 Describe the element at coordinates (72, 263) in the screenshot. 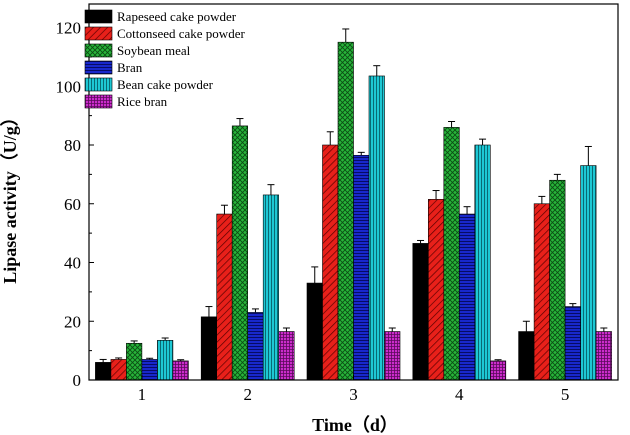

I see `y-tick-label-2: 40` at that location.